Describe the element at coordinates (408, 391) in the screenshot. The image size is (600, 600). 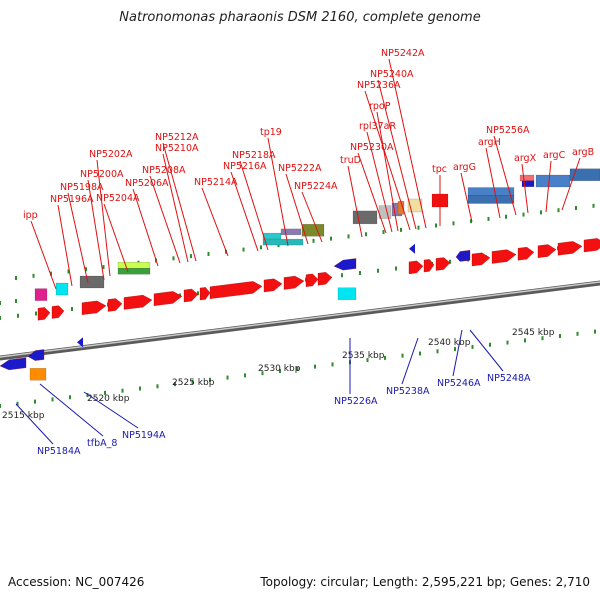
I see `bottom-gene-label: NP5238A` at that location.